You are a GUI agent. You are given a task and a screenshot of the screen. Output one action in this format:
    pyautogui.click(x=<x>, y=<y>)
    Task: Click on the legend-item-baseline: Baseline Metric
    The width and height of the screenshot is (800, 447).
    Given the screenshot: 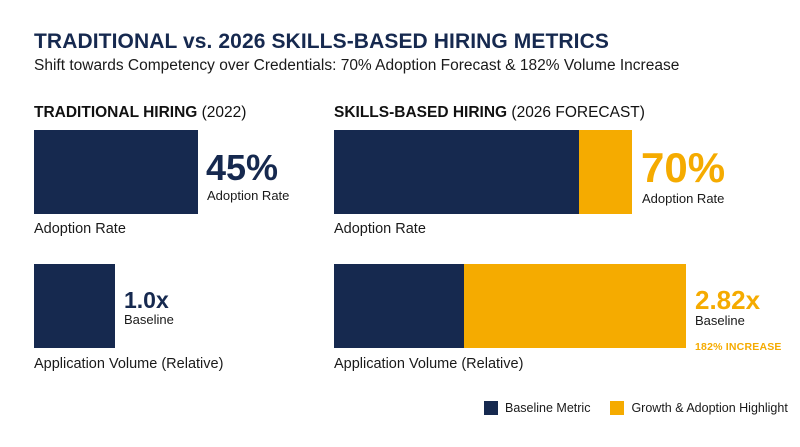 What is the action you would take?
    pyautogui.click(x=537, y=408)
    